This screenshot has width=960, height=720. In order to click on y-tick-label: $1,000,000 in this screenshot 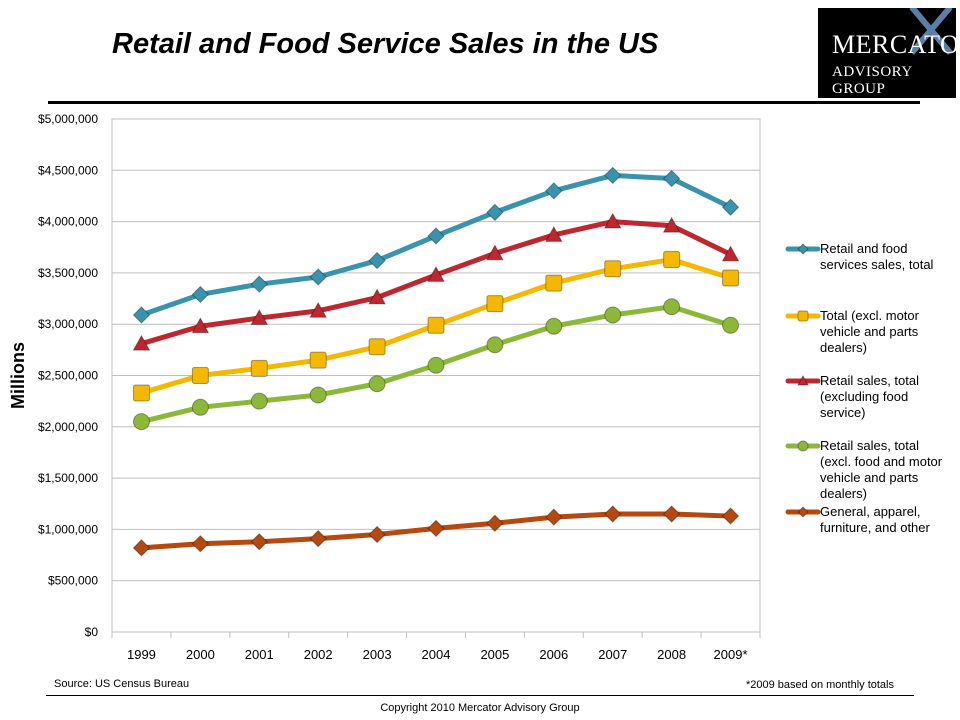, I will do `click(68, 529)`.